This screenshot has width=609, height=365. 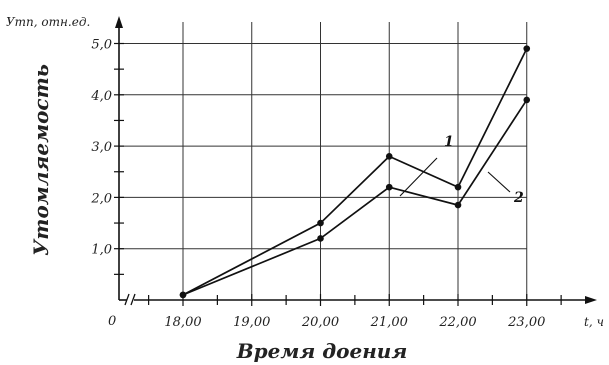 I want to click on y-axis-unit: Утп, отн.ед., so click(x=48, y=22).